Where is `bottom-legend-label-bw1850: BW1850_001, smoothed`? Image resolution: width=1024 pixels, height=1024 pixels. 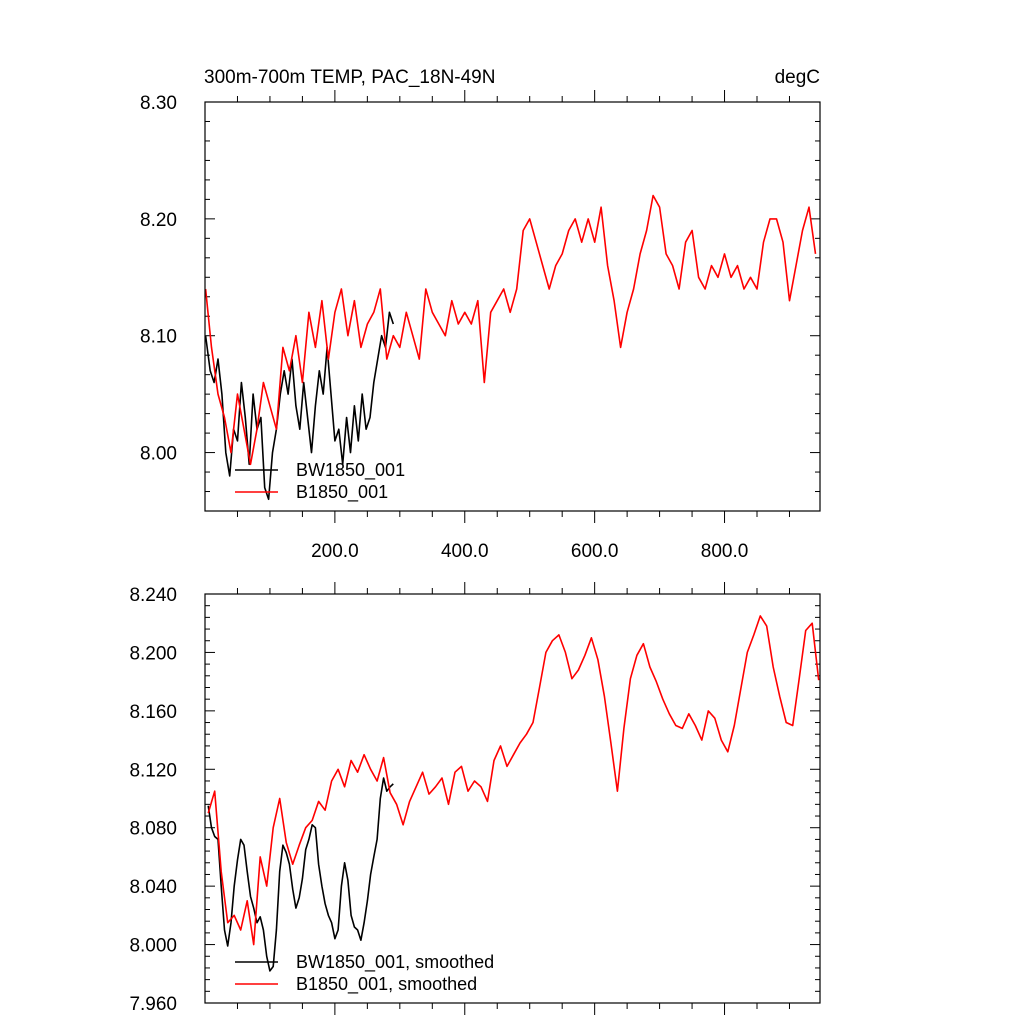 bottom-legend-label-bw1850: BW1850_001, smoothed is located at coordinates (395, 962).